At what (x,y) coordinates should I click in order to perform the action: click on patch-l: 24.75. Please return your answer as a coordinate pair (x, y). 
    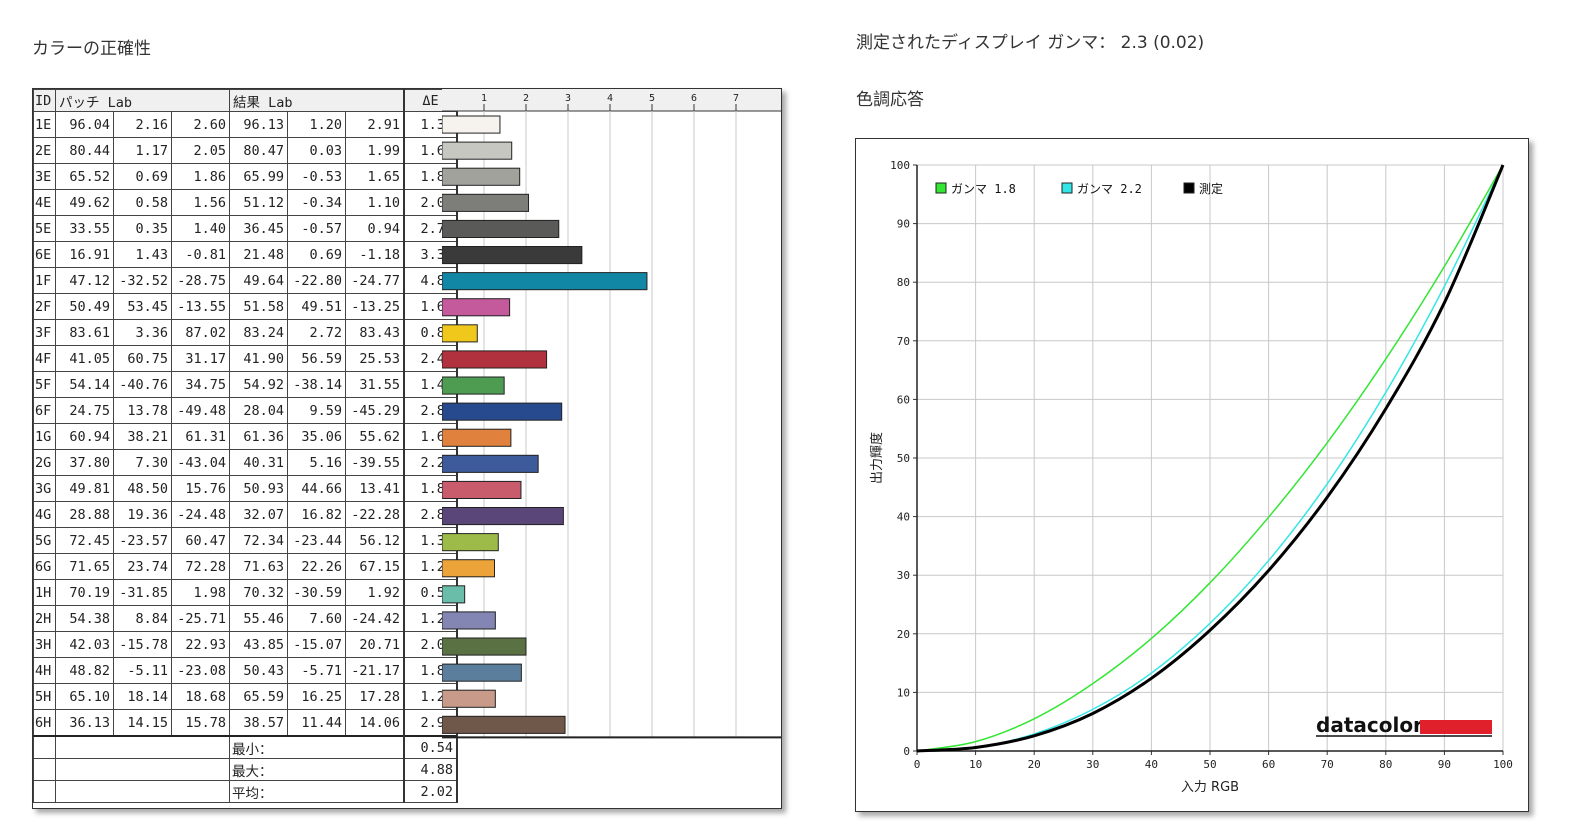
    Looking at the image, I should click on (84, 410).